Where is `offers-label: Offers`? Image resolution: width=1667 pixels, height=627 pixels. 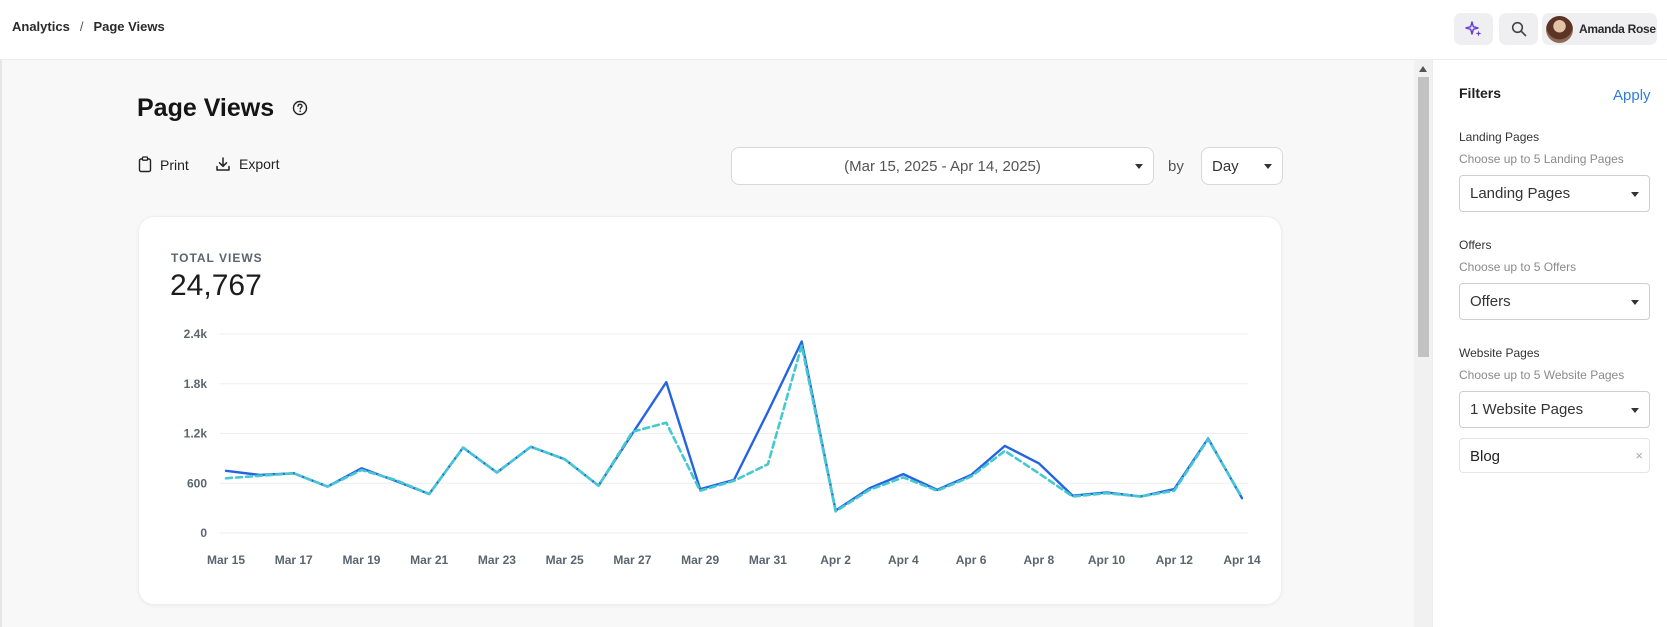 offers-label: Offers is located at coordinates (1475, 245).